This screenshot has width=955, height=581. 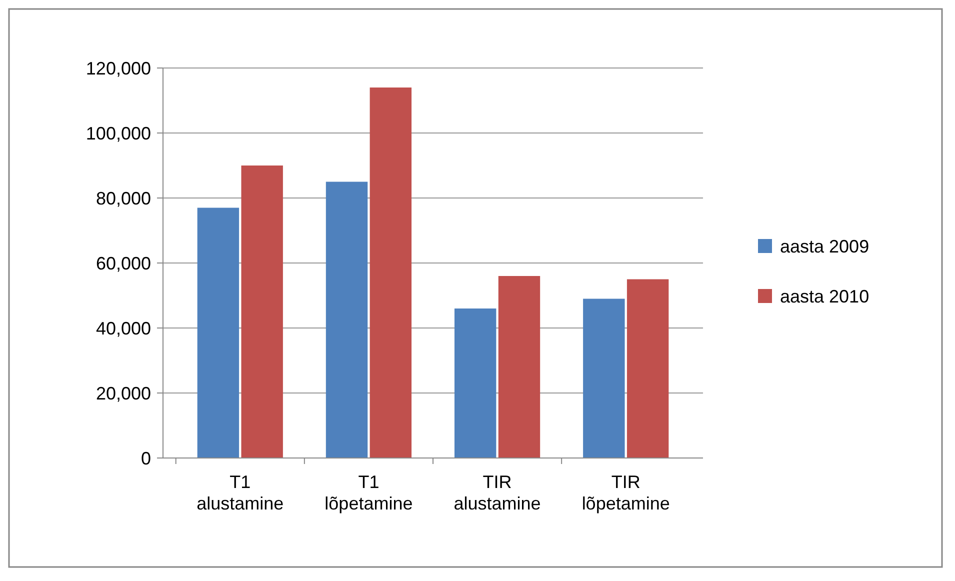 I want to click on y-tick-label: 0, so click(x=145, y=458).